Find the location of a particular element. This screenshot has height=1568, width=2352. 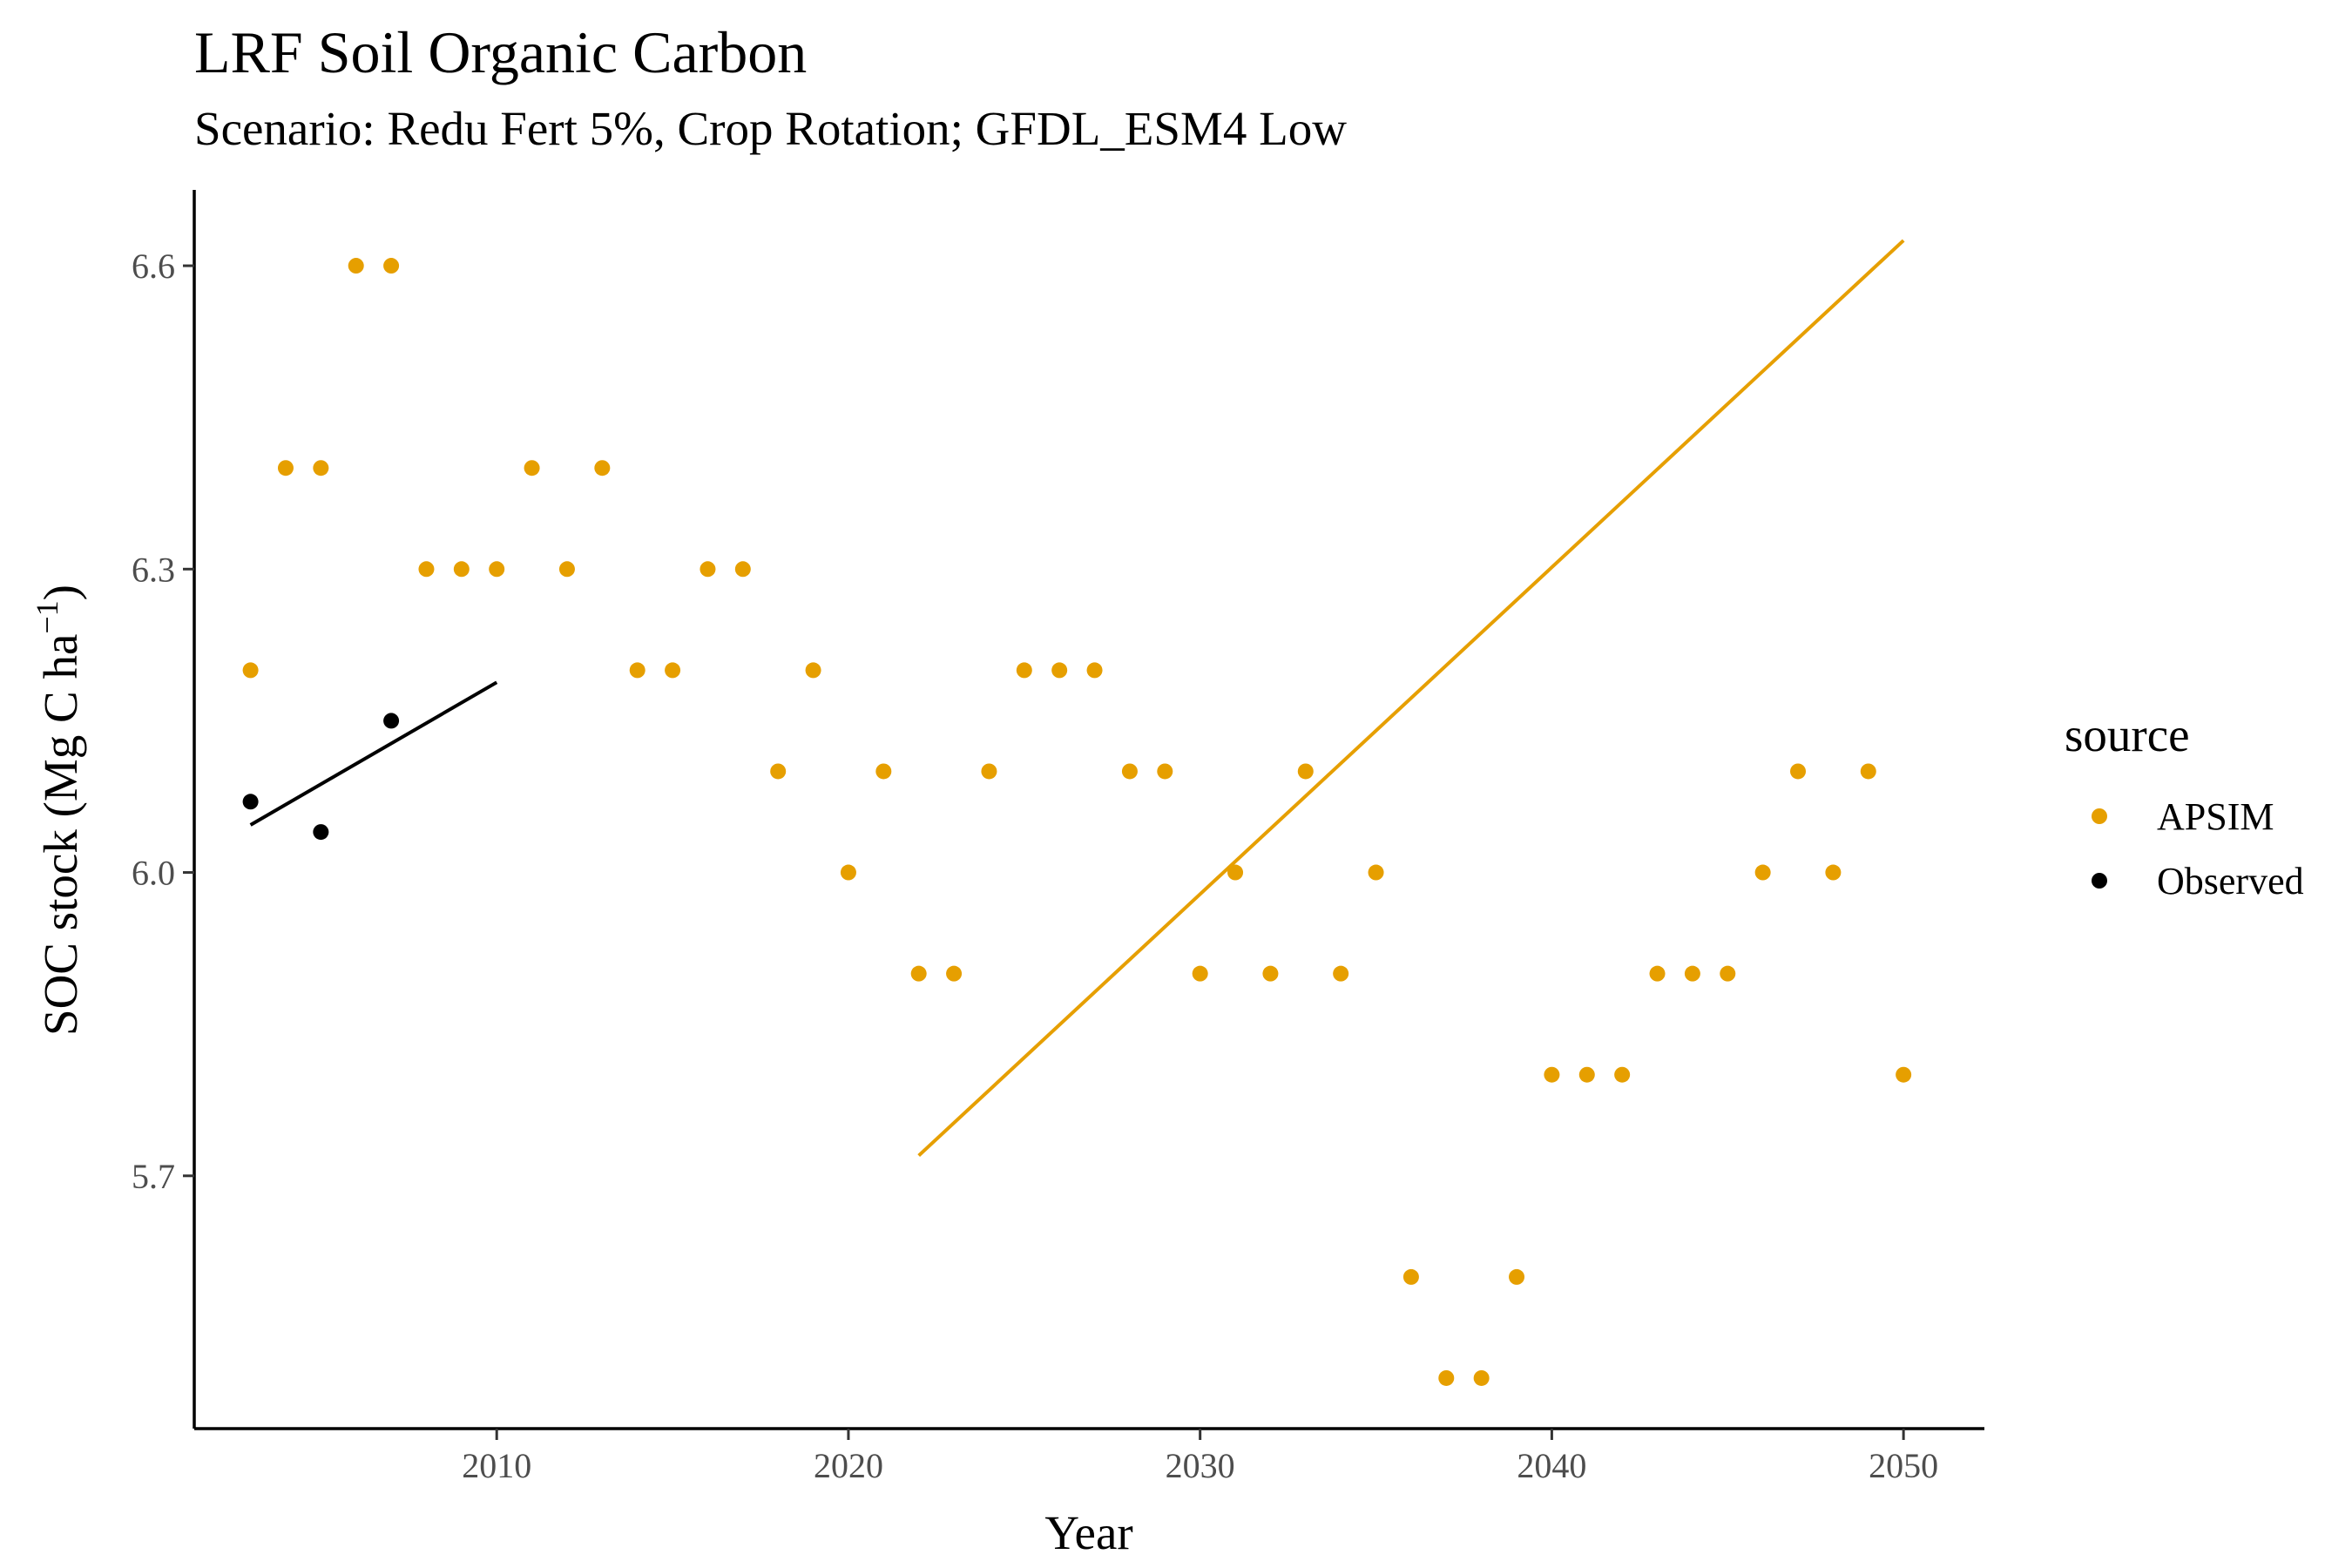

trend-line-observed is located at coordinates (373, 753).